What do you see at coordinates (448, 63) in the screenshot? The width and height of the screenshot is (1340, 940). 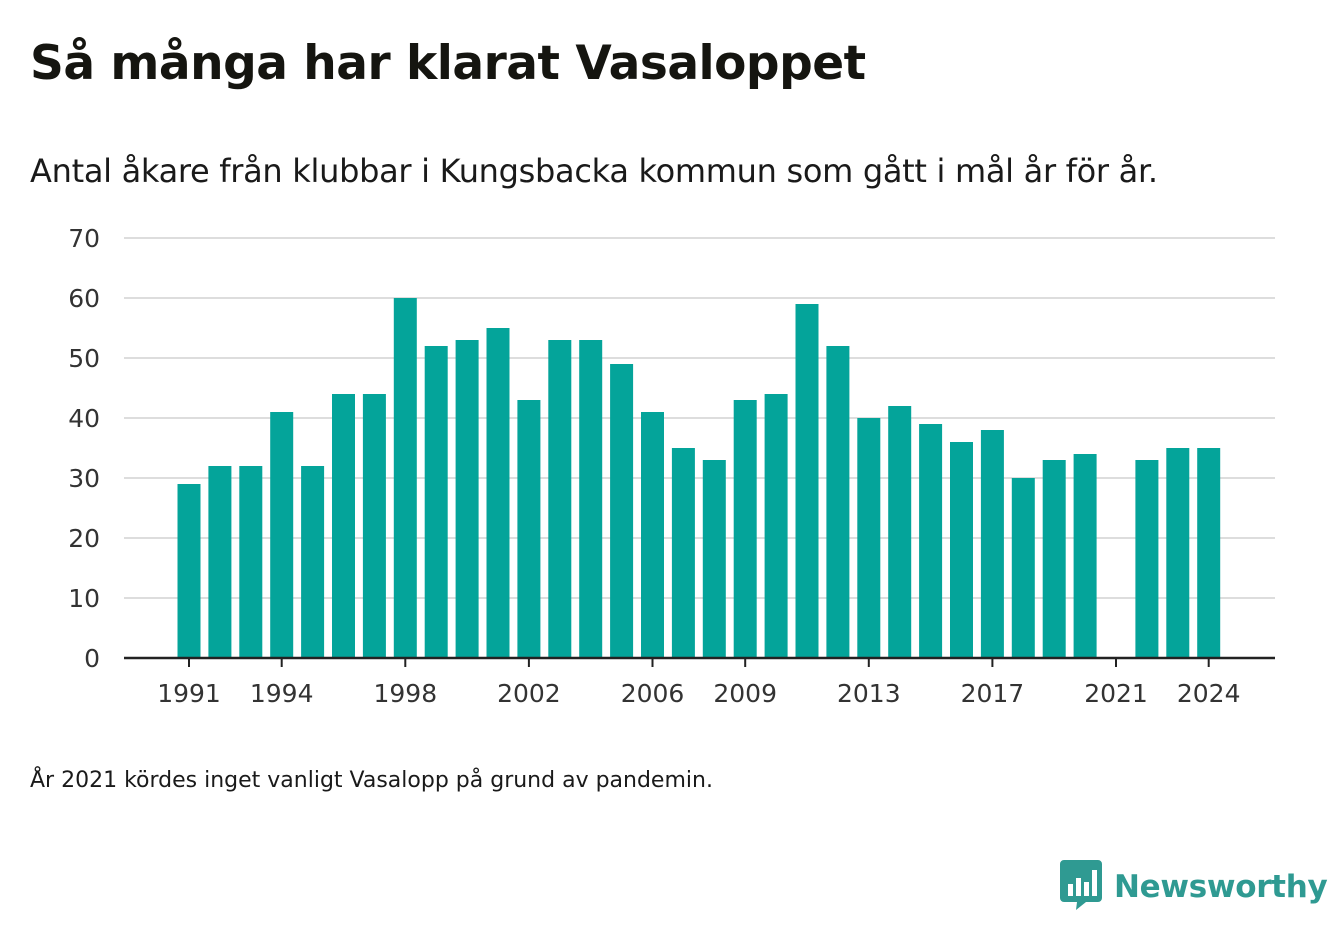 I see `chart-title: Så många har klarat Vasaloppet` at bounding box center [448, 63].